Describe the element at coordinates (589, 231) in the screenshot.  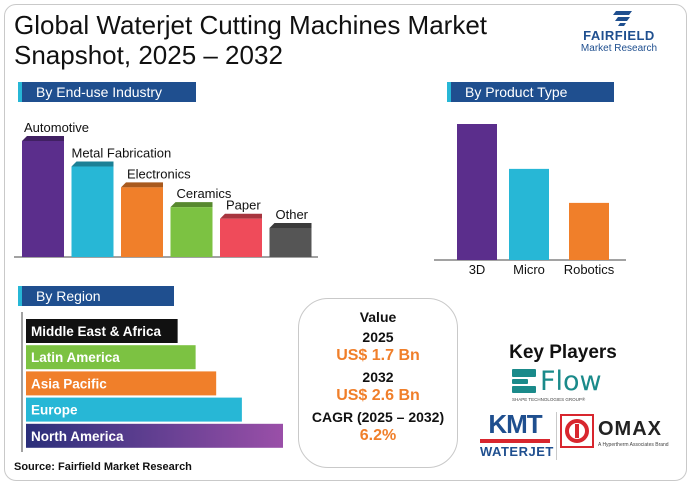
I see `bar-robotics` at that location.